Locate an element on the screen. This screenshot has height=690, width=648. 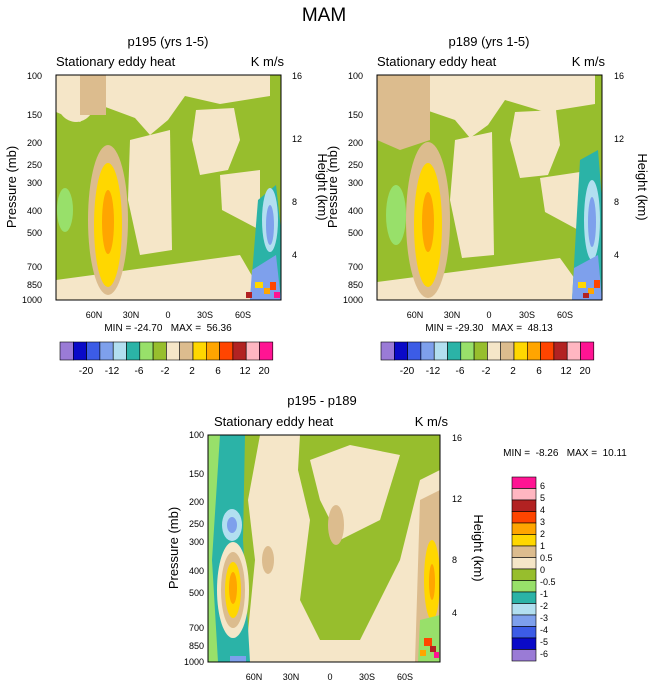
colorbar is located at coordinates (487, 351).